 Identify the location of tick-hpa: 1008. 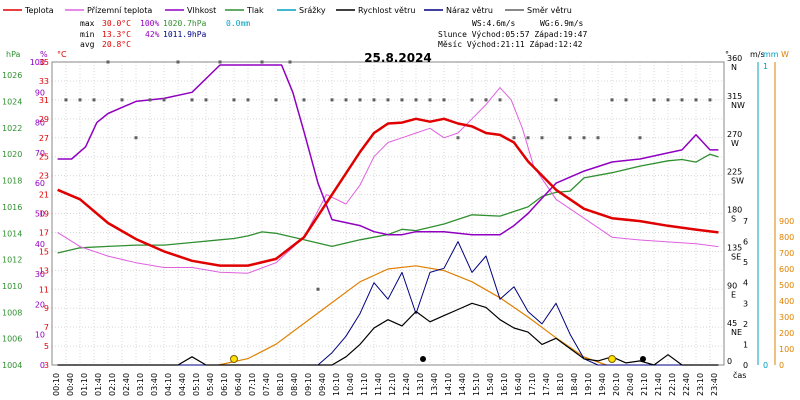
(12, 312).